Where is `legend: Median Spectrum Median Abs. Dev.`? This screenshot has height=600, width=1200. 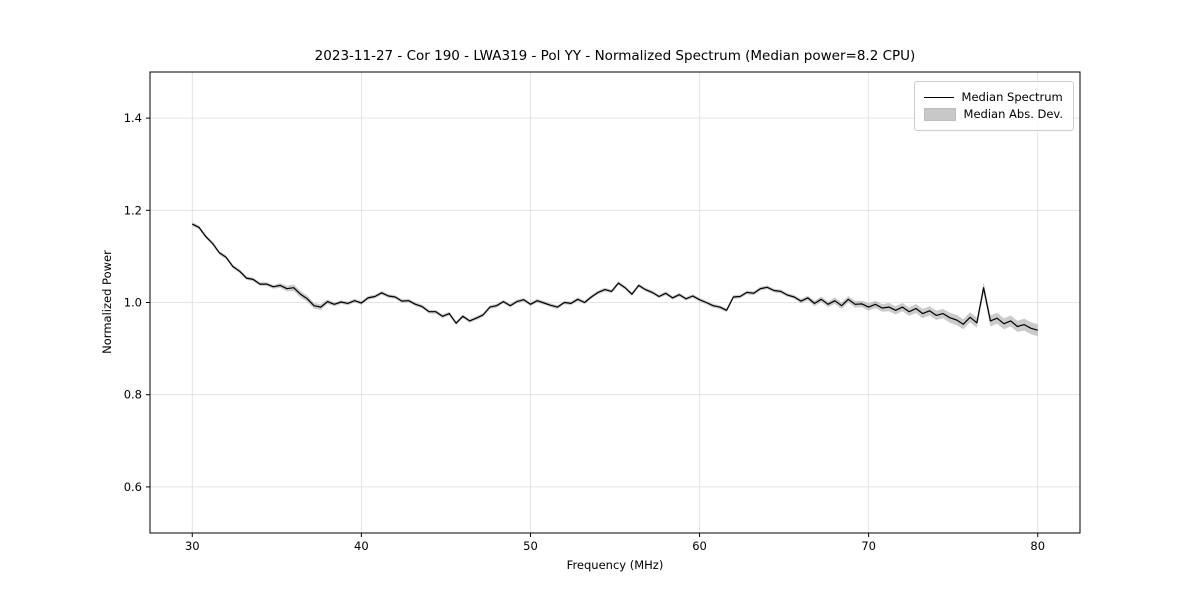
legend: Median Spectrum Median Abs. Dev. is located at coordinates (993, 106).